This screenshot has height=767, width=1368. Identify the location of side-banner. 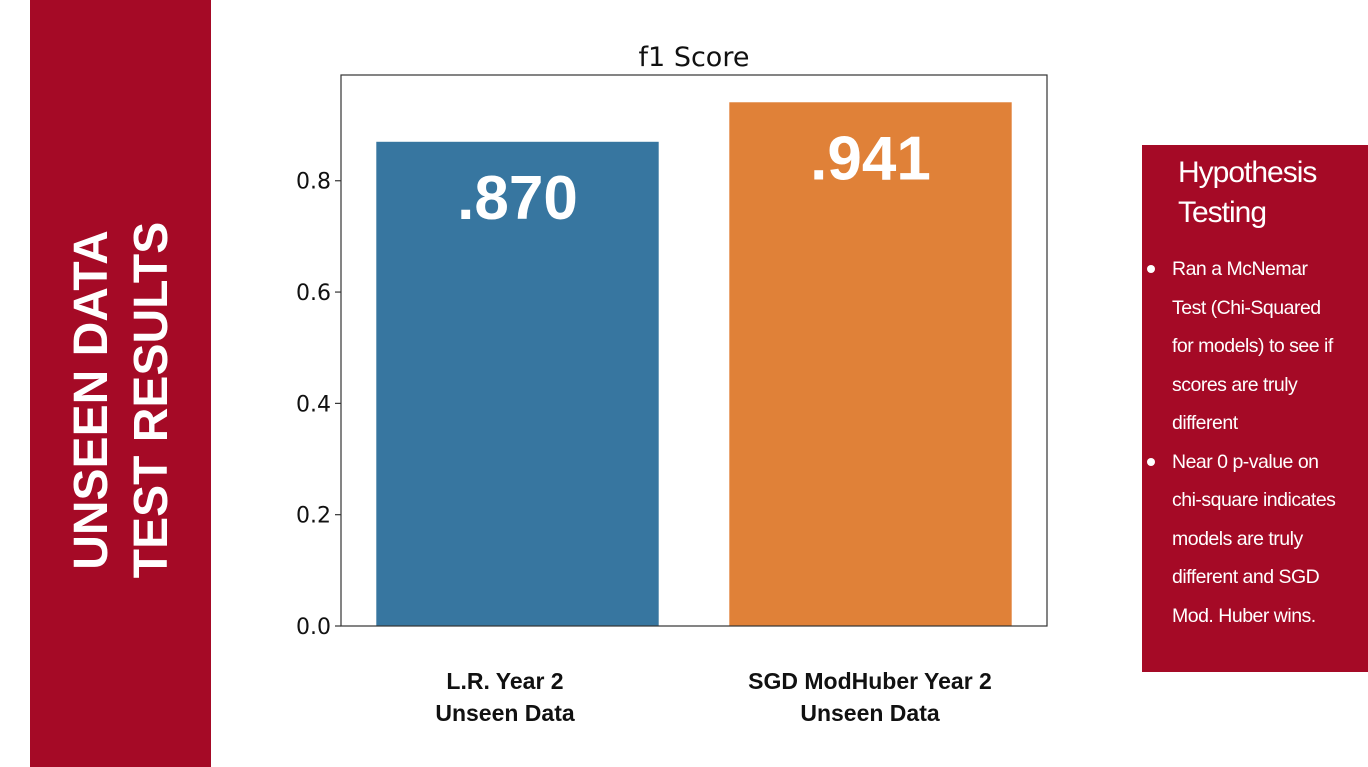
(120, 383).